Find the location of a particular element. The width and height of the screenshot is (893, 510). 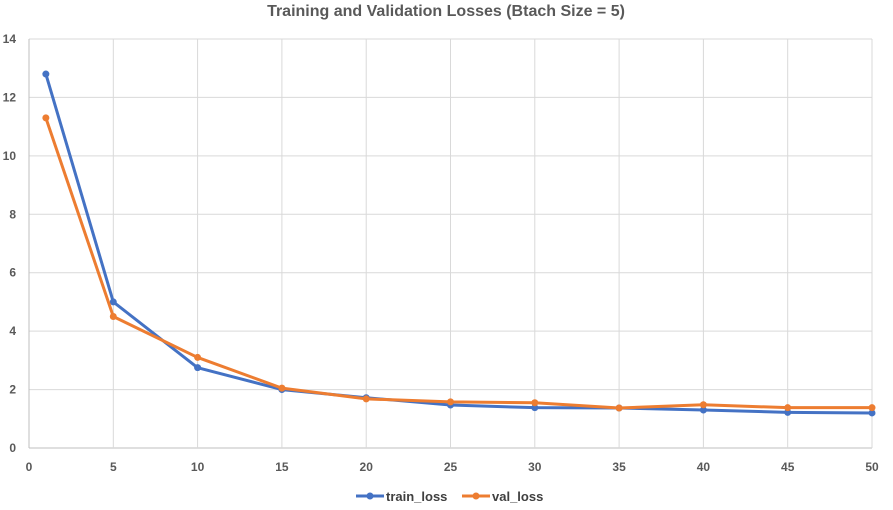

y-tick-label-6: 6 is located at coordinates (12, 273).